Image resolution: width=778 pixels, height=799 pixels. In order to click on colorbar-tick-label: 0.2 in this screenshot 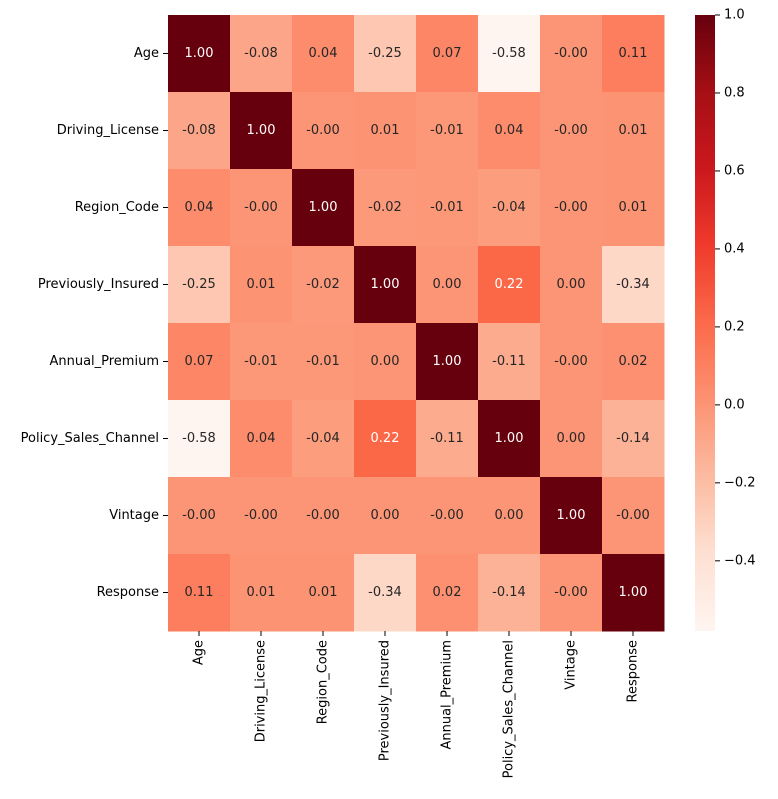, I will do `click(734, 326)`.